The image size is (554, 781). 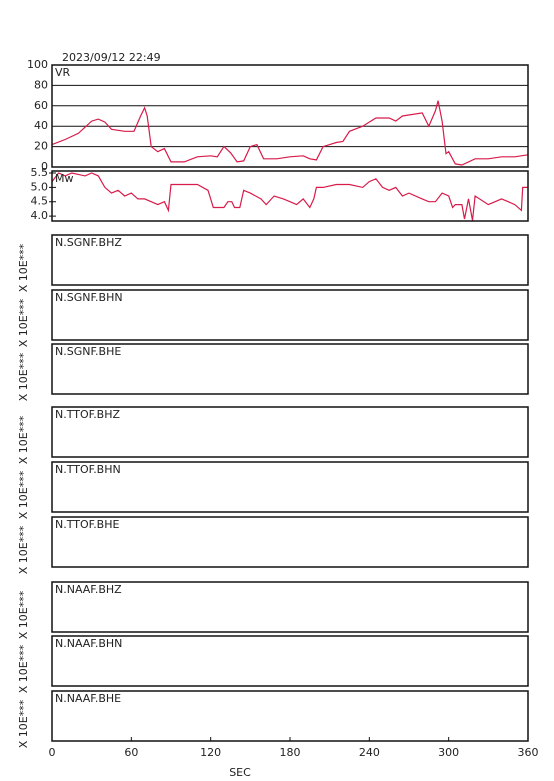 What do you see at coordinates (44, 166) in the screenshot?
I see `y-tick-label: 0` at bounding box center [44, 166].